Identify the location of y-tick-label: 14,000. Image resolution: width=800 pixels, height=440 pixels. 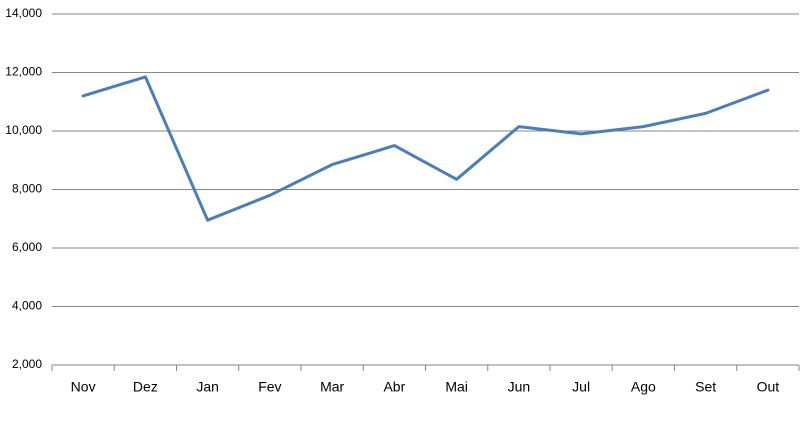
(23, 13).